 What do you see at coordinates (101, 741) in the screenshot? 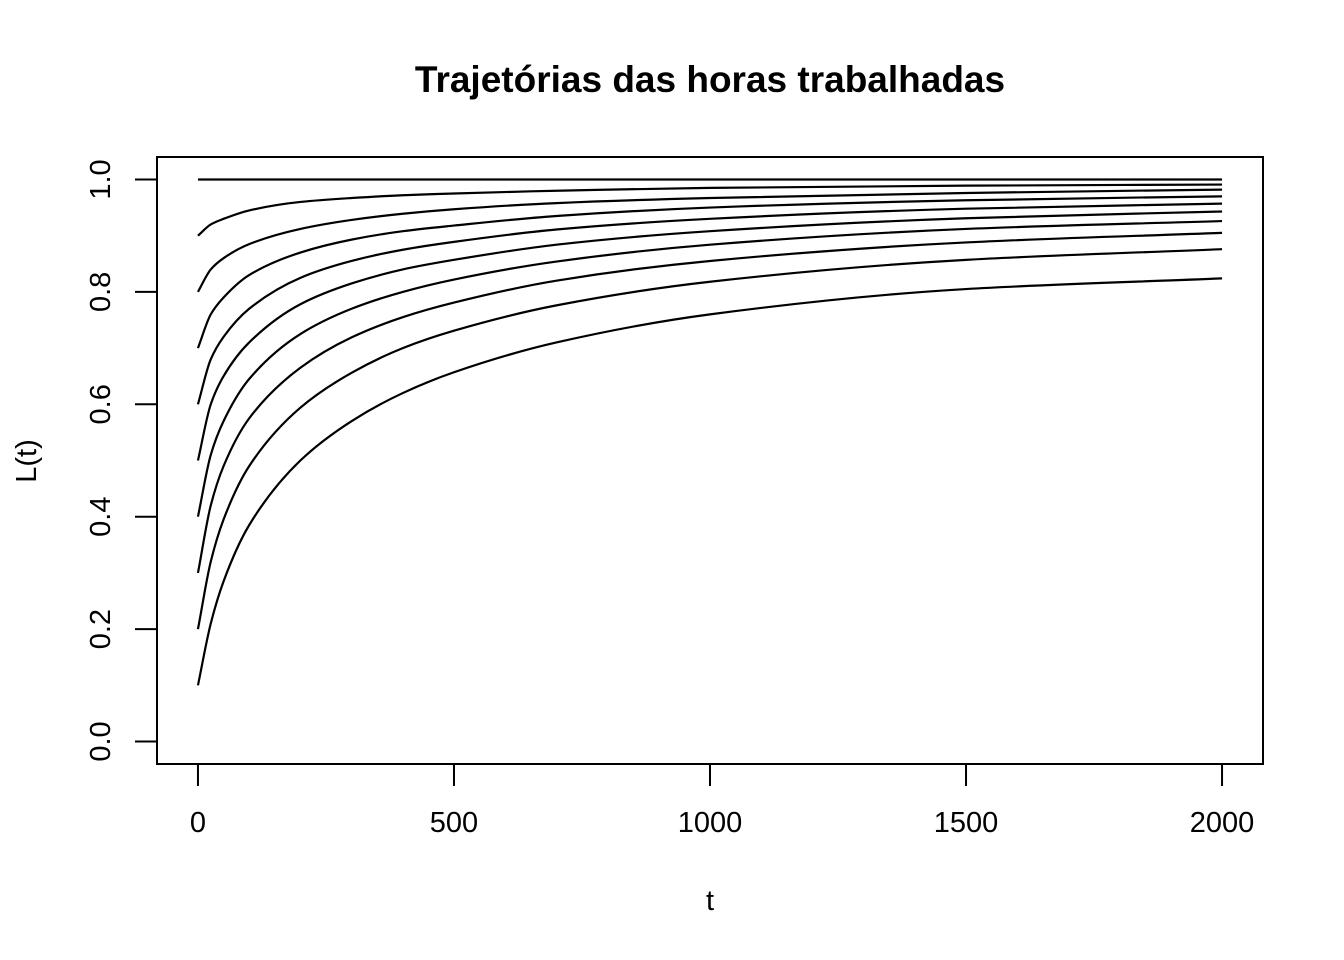
I see `y-tick-label: 0.0` at bounding box center [101, 741].